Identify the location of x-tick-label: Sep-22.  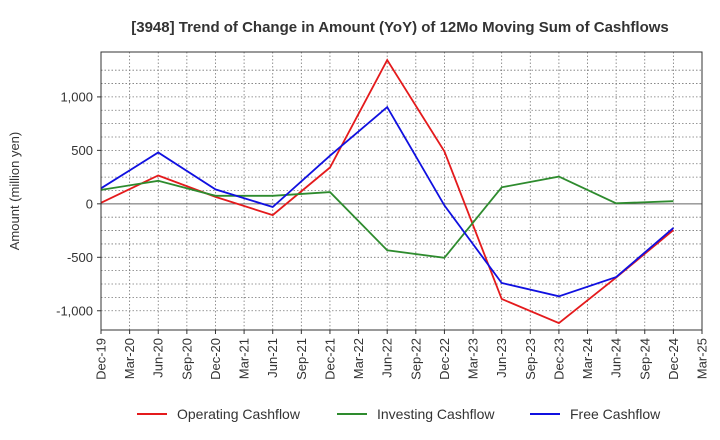
(415, 359).